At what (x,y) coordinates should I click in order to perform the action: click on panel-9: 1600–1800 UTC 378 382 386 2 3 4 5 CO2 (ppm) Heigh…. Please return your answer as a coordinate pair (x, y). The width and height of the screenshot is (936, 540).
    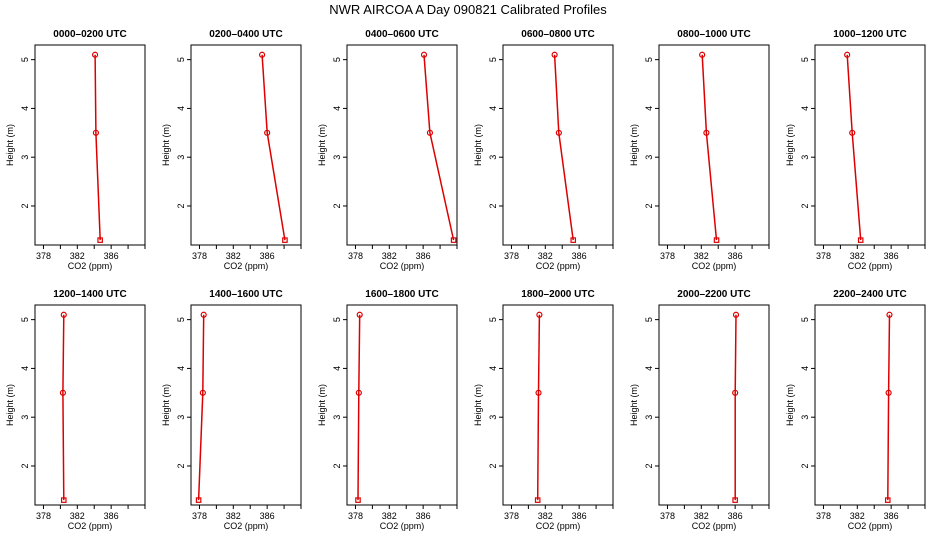
    Looking at the image, I should click on (387, 410).